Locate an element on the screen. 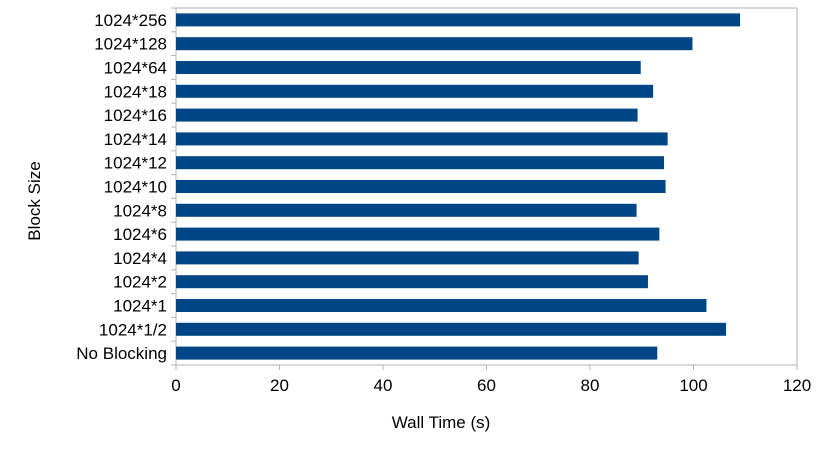 This screenshot has width=832, height=459. x-tick-label: 60 is located at coordinates (486, 385).